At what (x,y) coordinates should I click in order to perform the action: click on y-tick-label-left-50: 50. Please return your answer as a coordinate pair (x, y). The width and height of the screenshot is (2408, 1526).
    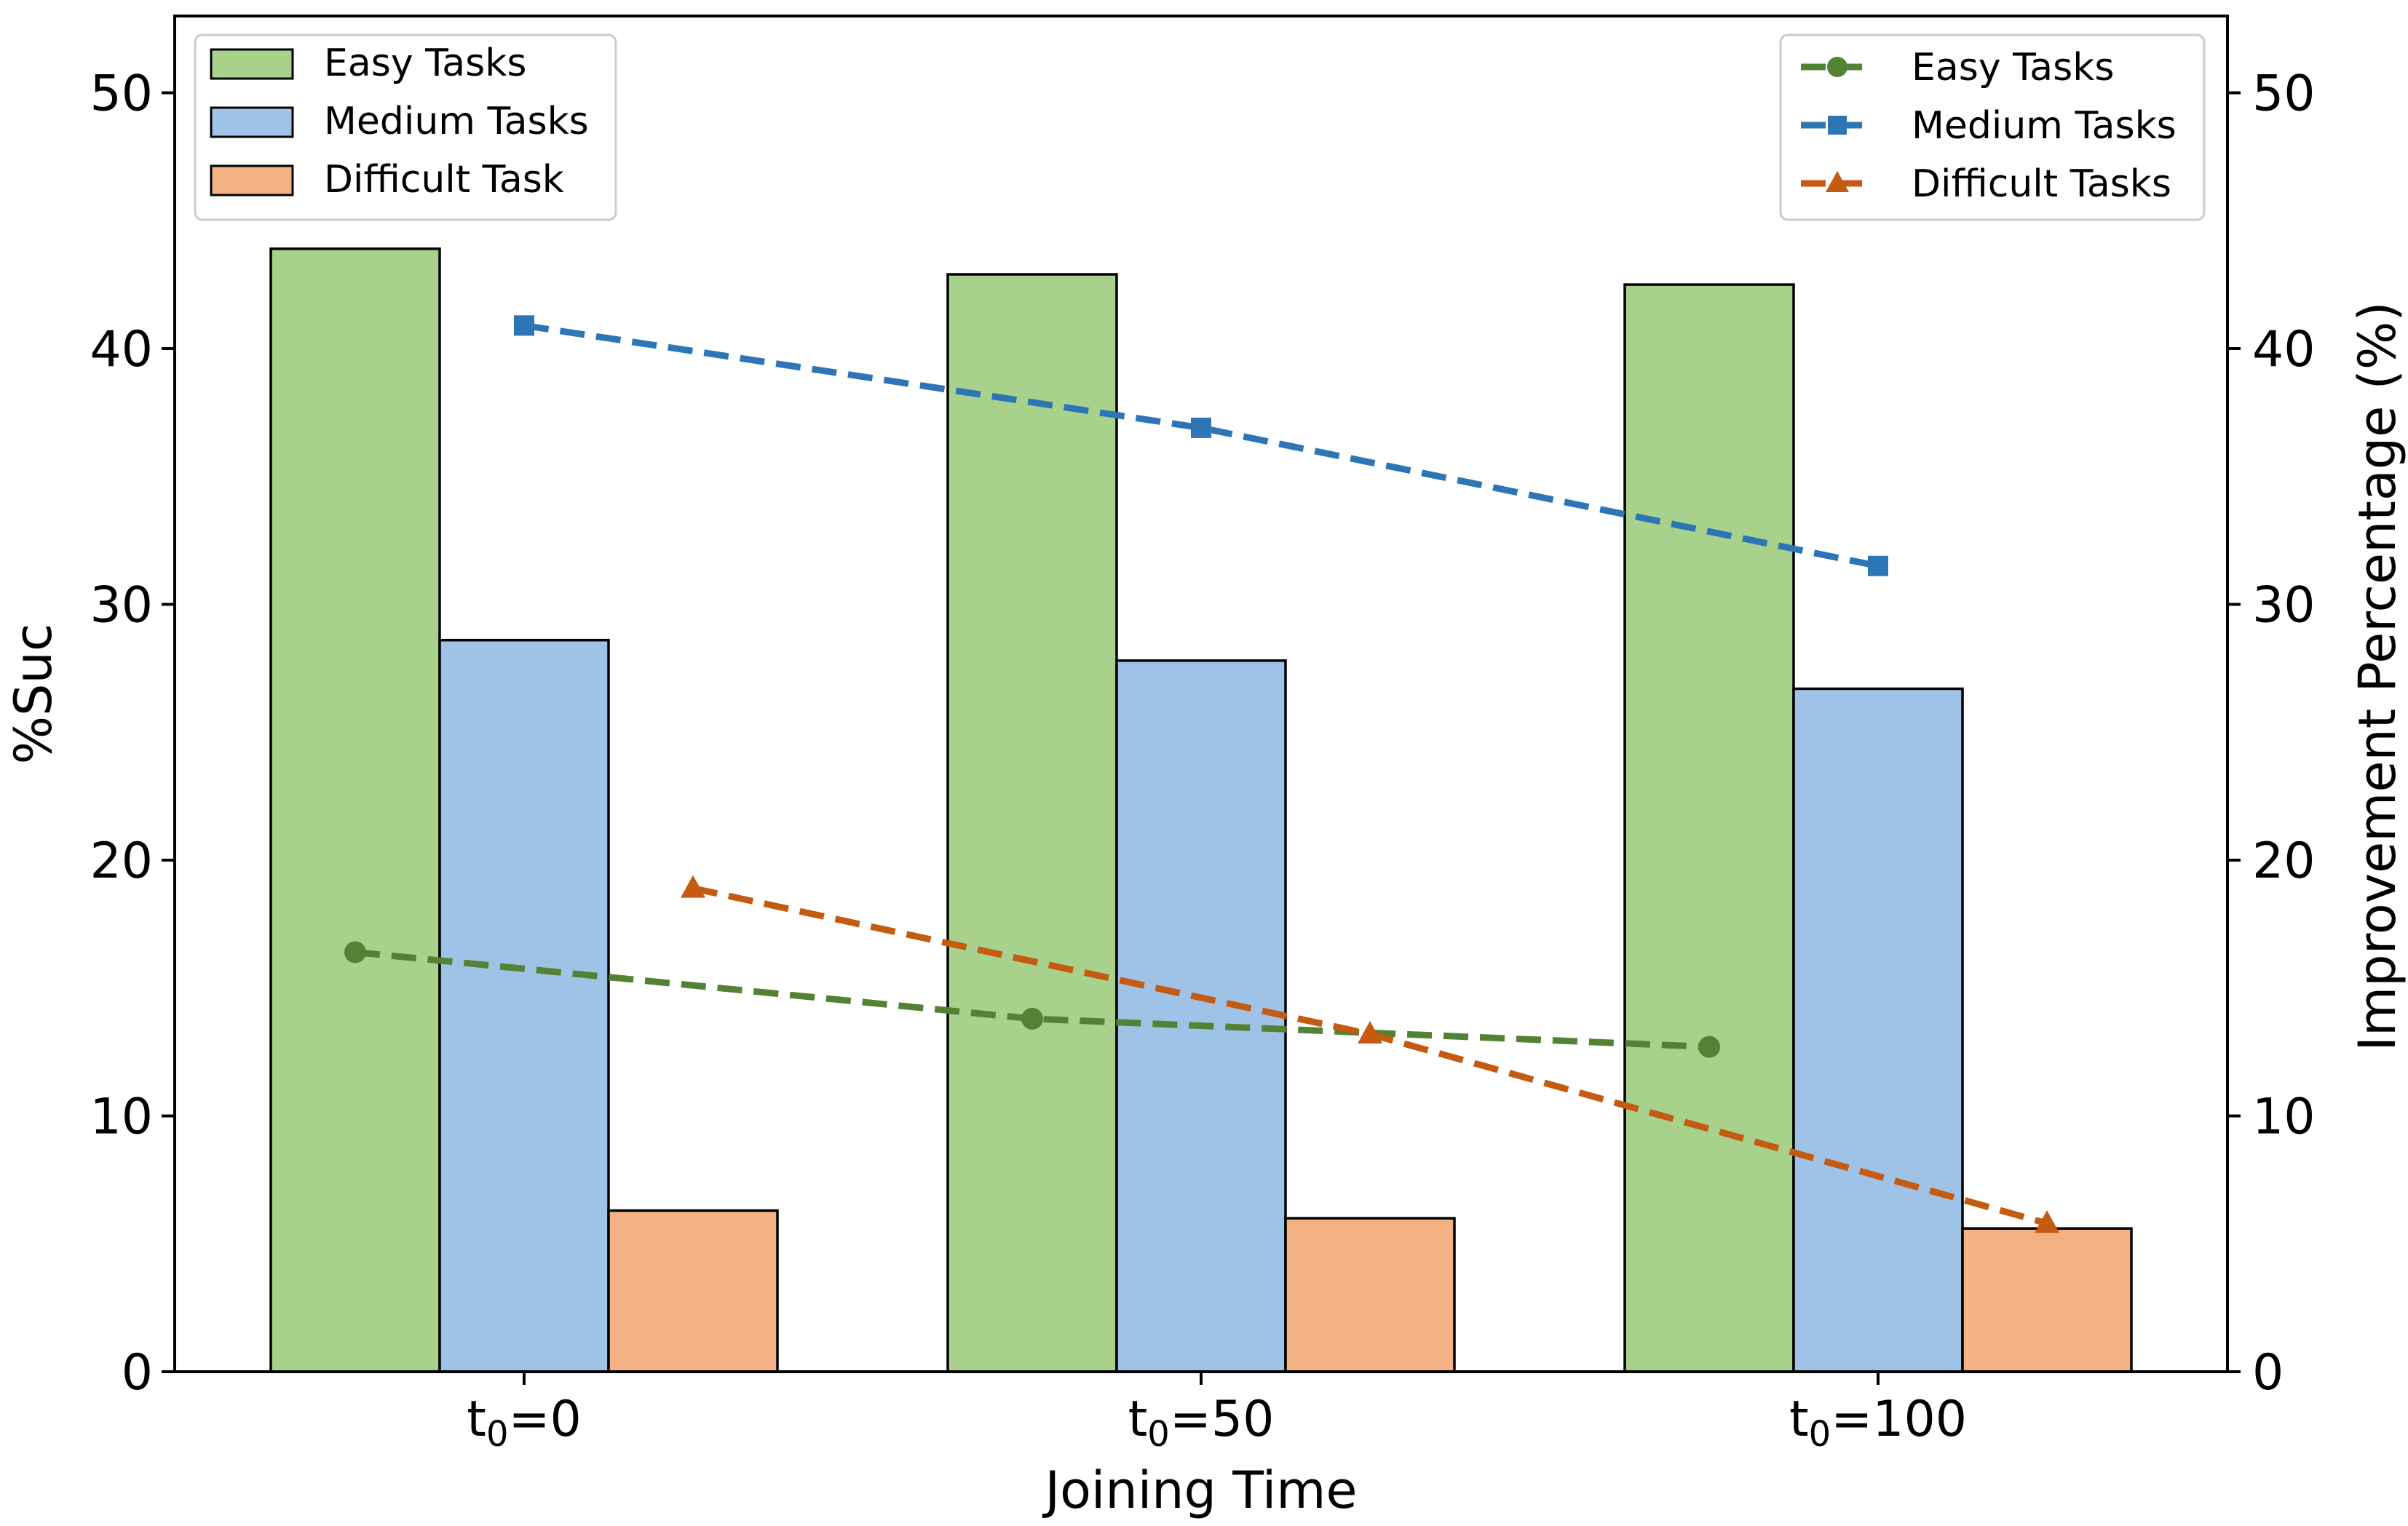
    Looking at the image, I should click on (122, 94).